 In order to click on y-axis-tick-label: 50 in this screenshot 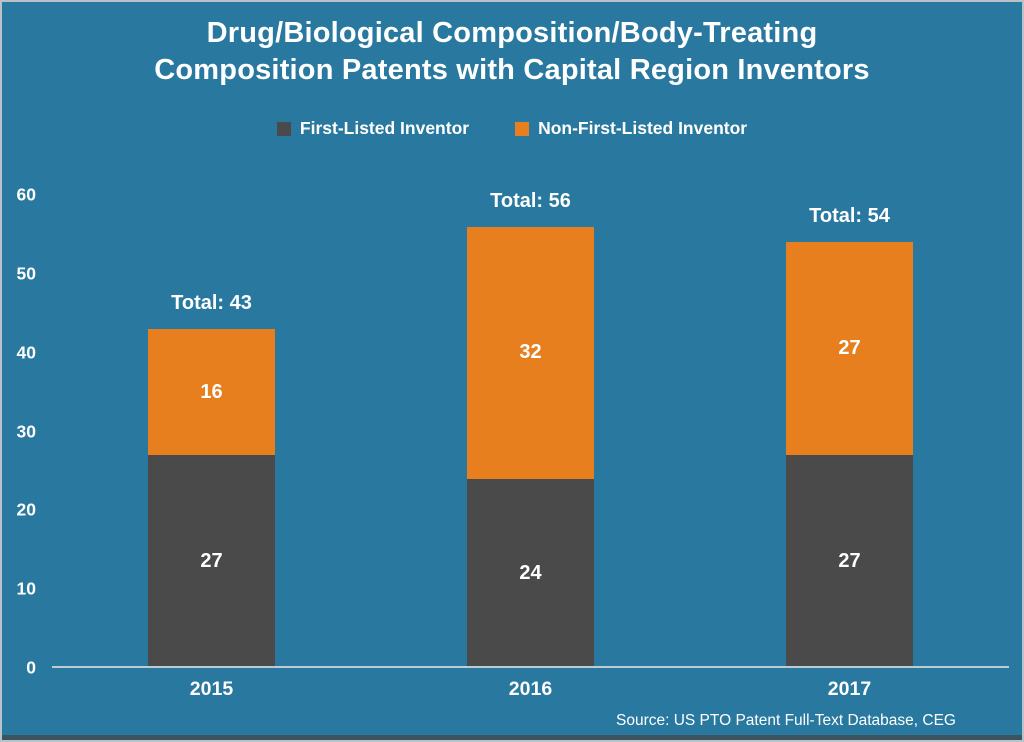, I will do `click(26, 273)`.